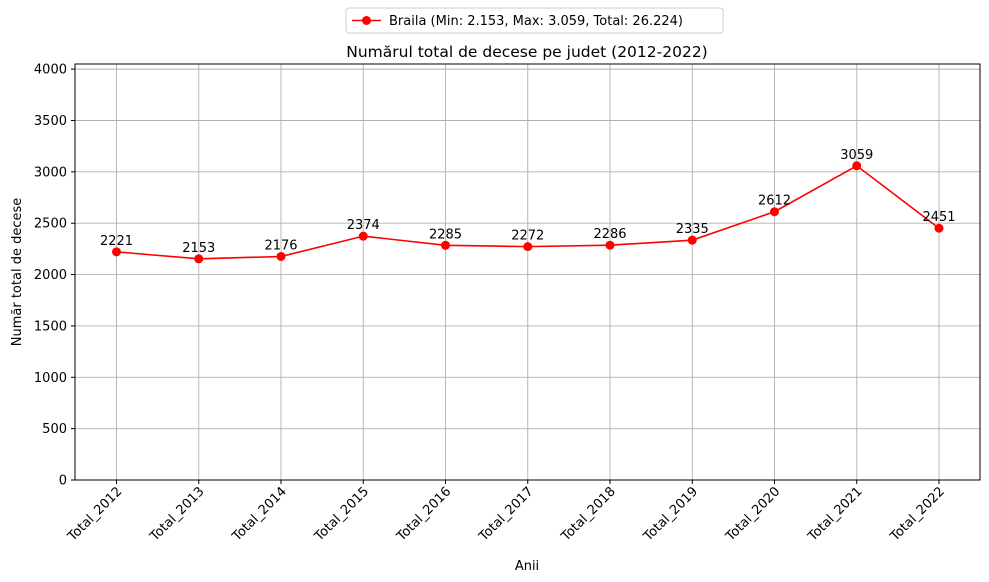 Image resolution: width=989 pixels, height=582 pixels. Describe the element at coordinates (445, 234) in the screenshot. I see `data-label: 2285` at that location.